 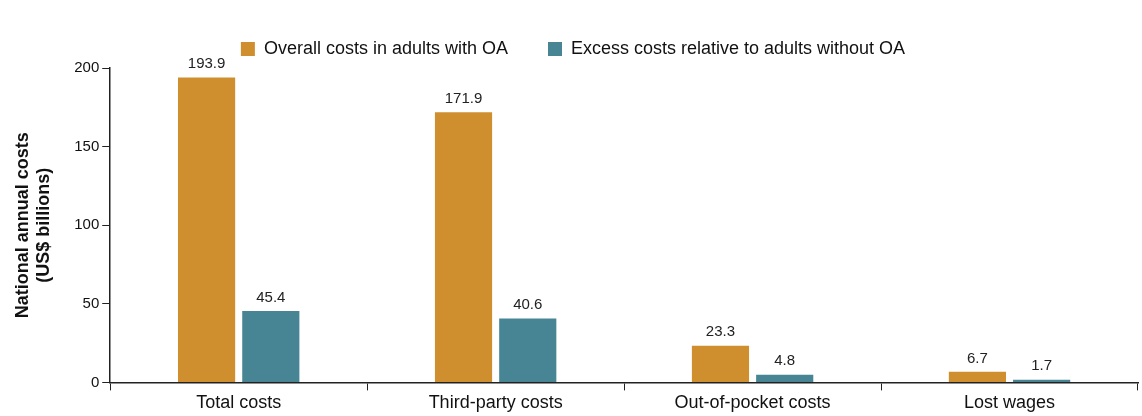 What do you see at coordinates (32, 225) in the screenshot?
I see `y-axis-title: National annual costs (US$ billions)` at bounding box center [32, 225].